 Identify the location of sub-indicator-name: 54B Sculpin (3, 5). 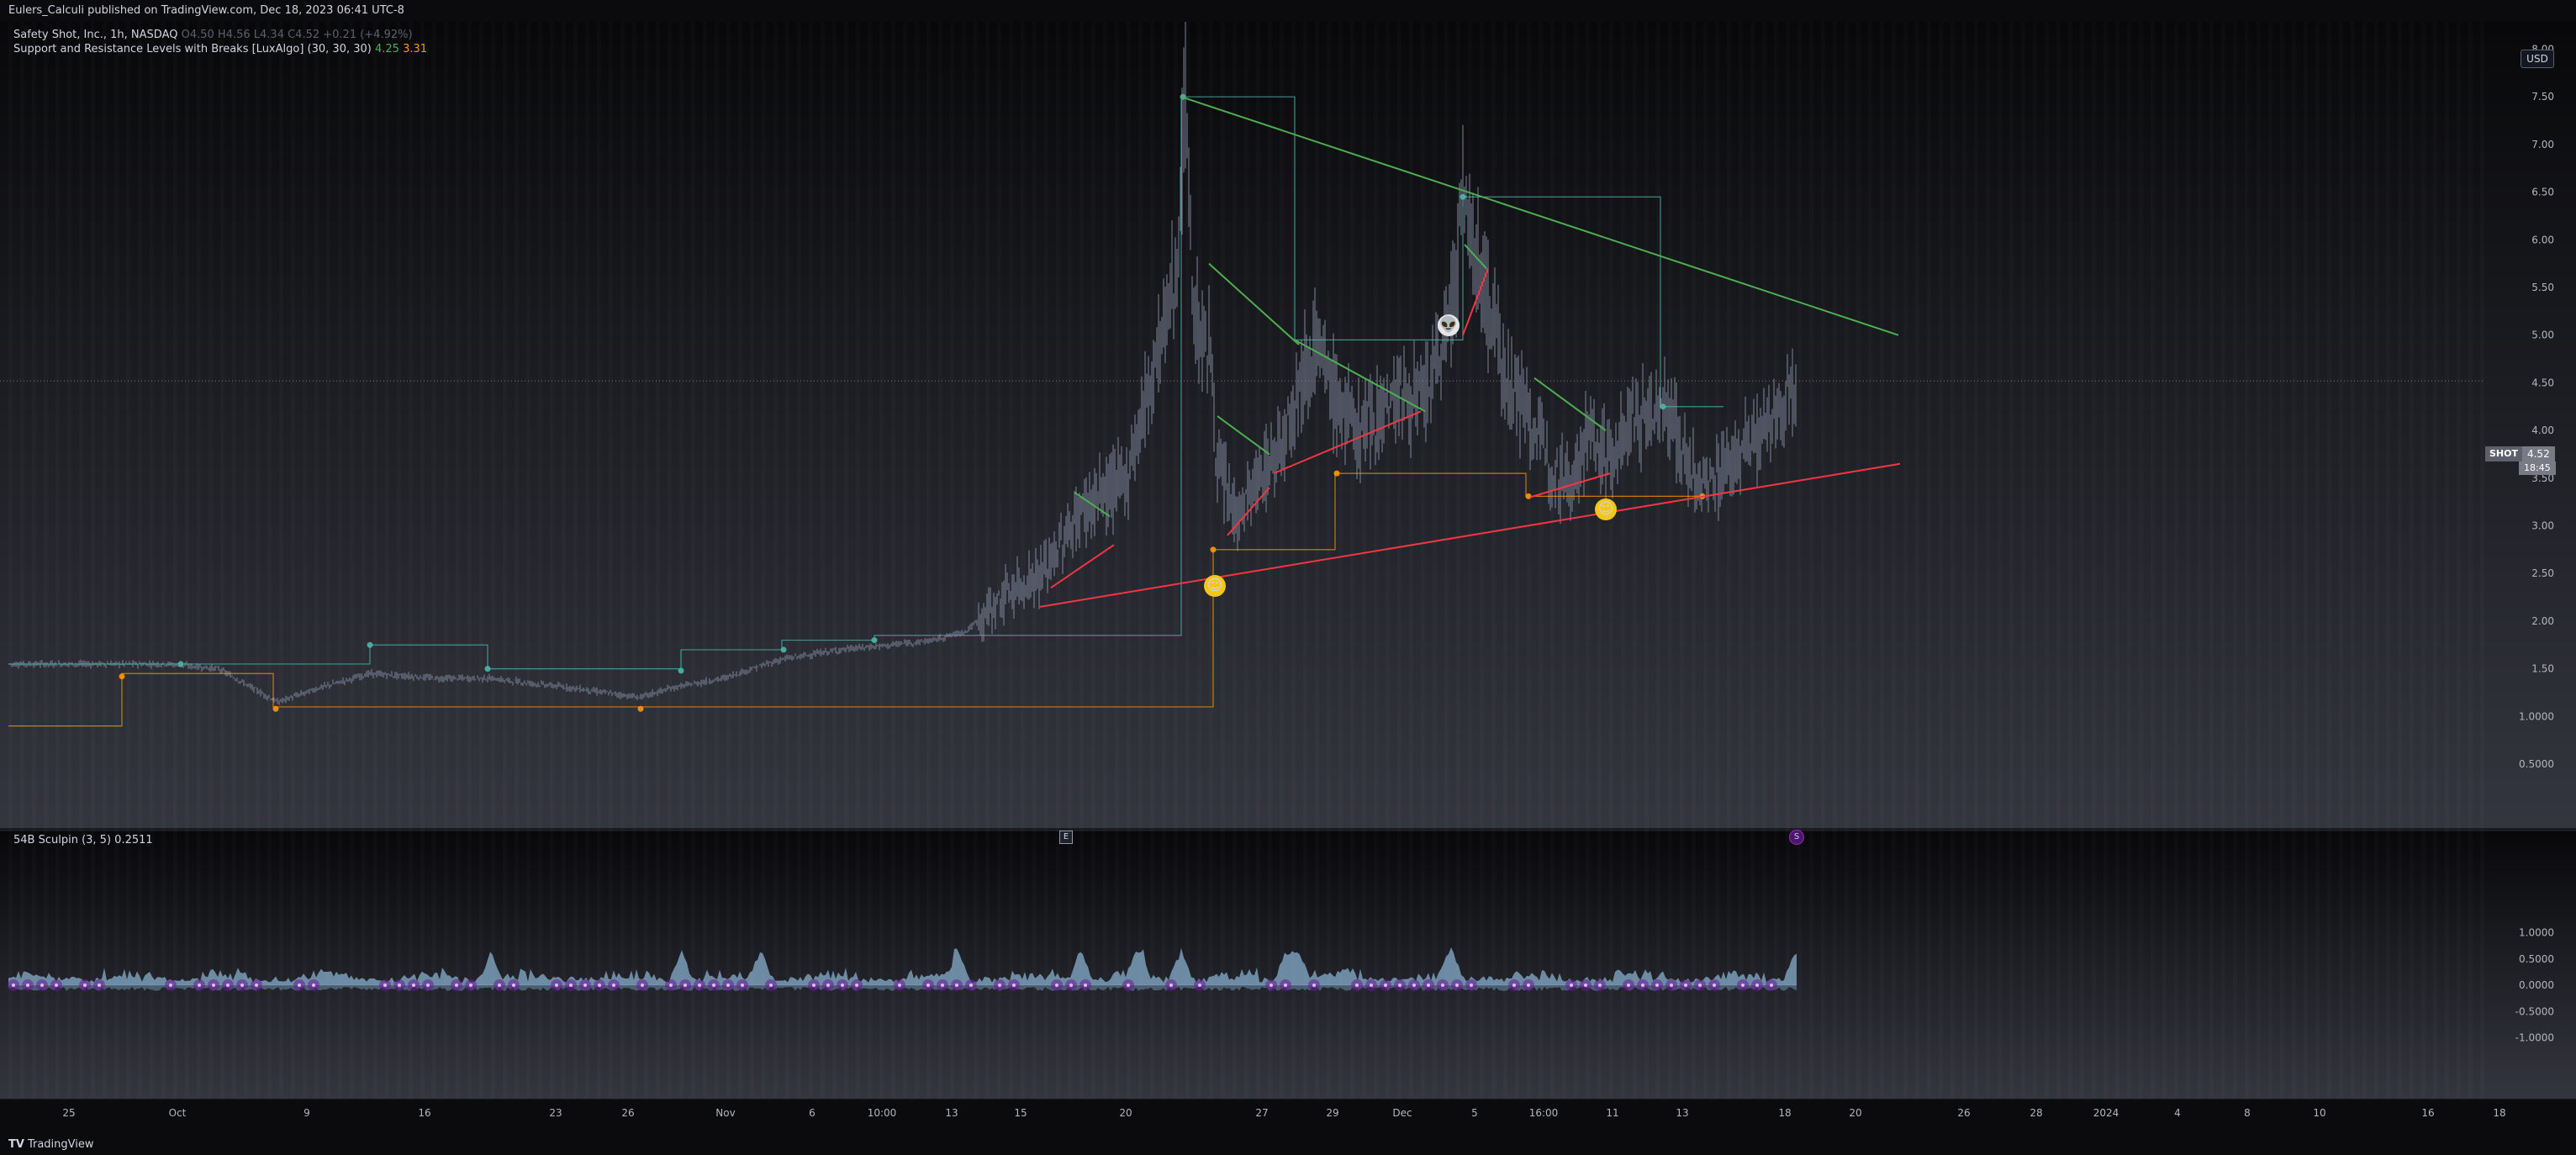
(62, 840).